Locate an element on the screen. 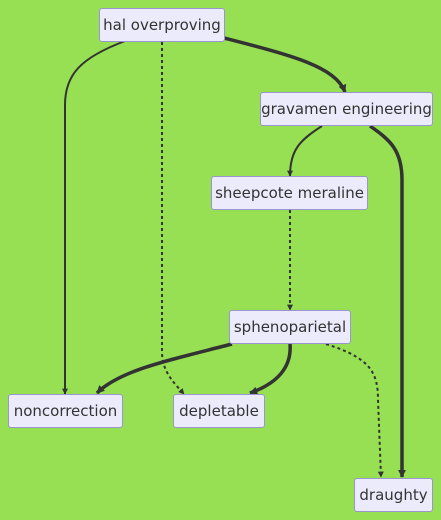 Image resolution: width=441 pixels, height=520 pixels. node-label: draughty is located at coordinates (393, 495).